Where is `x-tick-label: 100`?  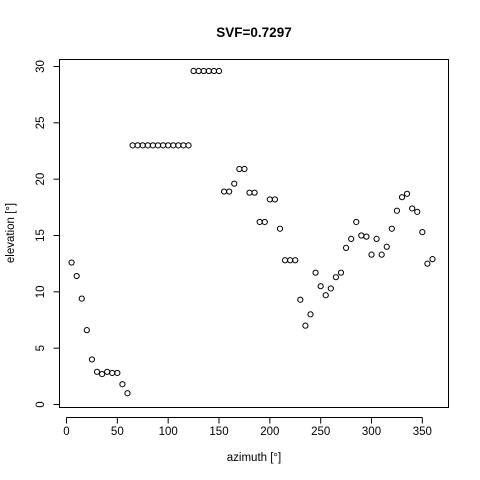 x-tick-label: 100 is located at coordinates (168, 432).